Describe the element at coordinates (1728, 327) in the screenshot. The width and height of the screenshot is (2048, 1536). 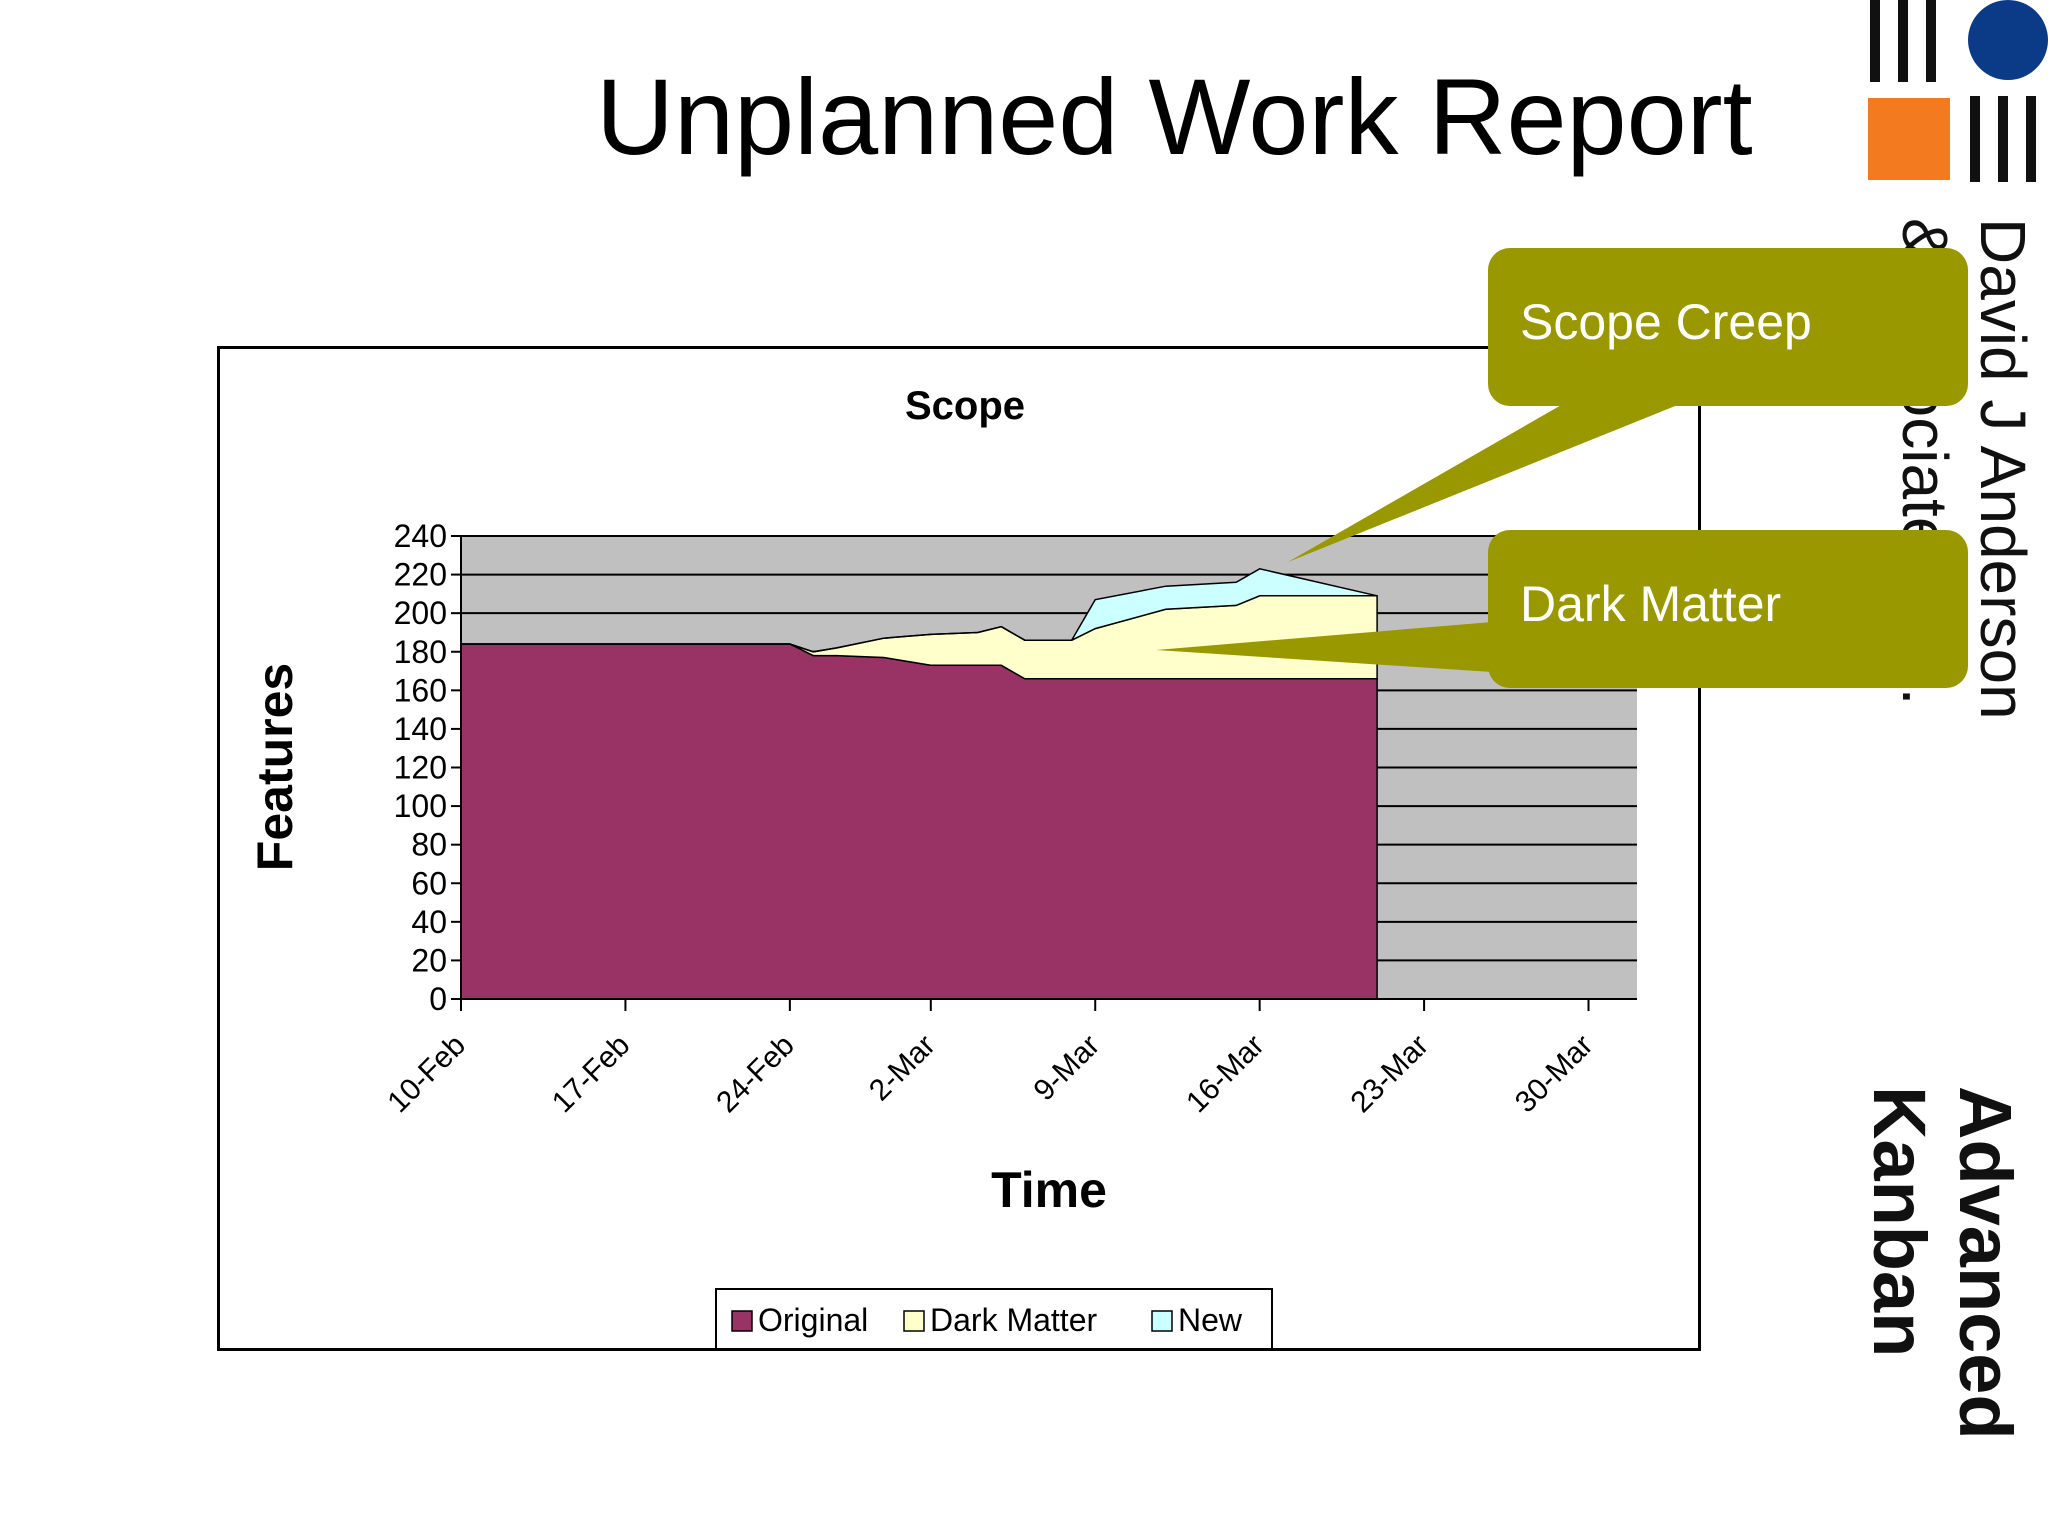
I see `scope-creep-callout: Scope Creep` at that location.